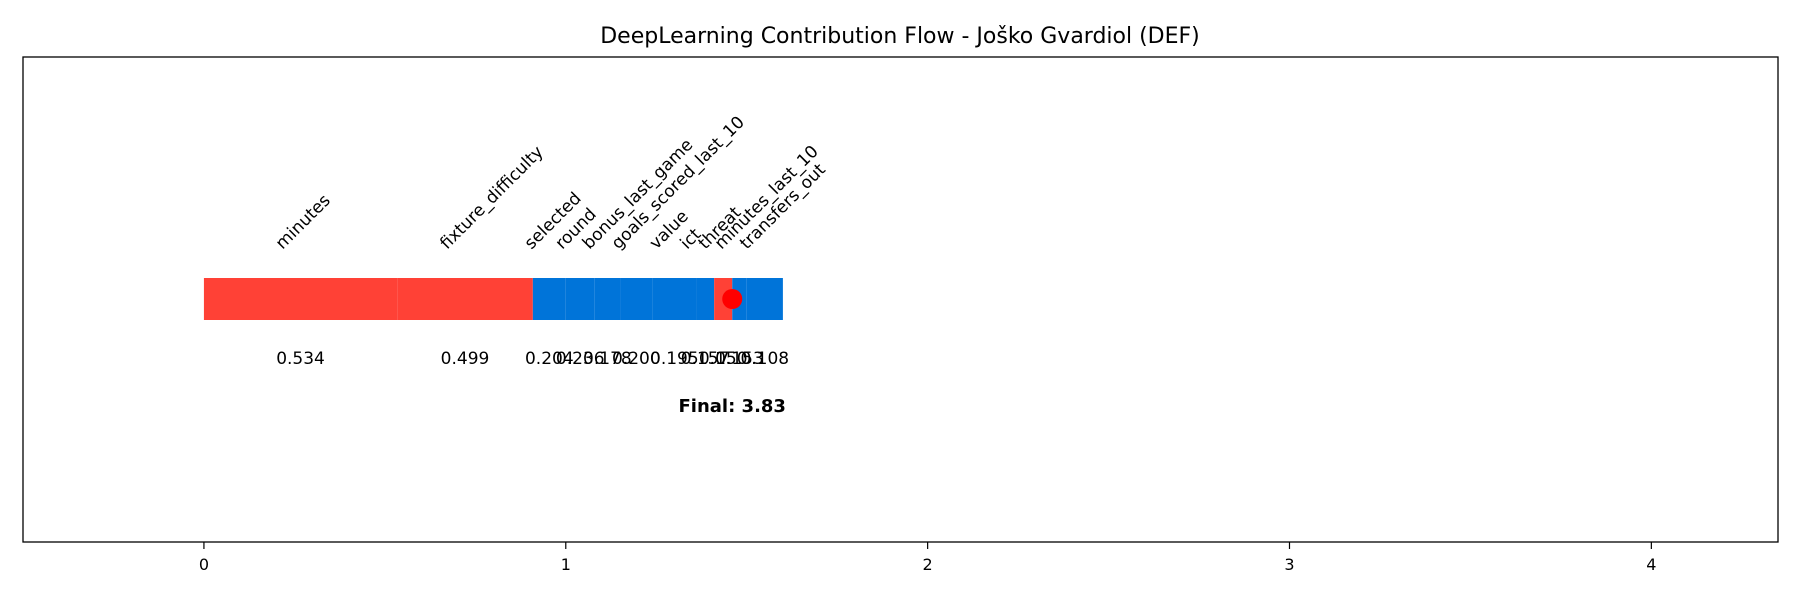 The width and height of the screenshot is (1800, 600). I want to click on contribution-bar-transfers_out, so click(764, 299).